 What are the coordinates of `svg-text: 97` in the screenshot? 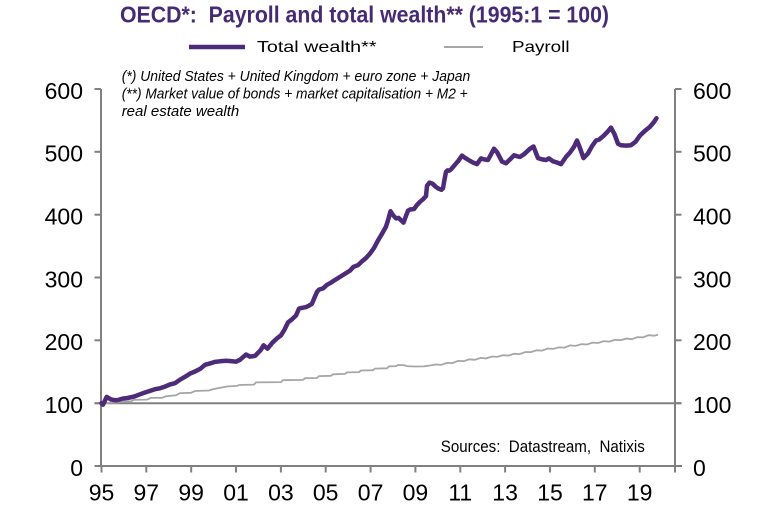 It's located at (147, 493).